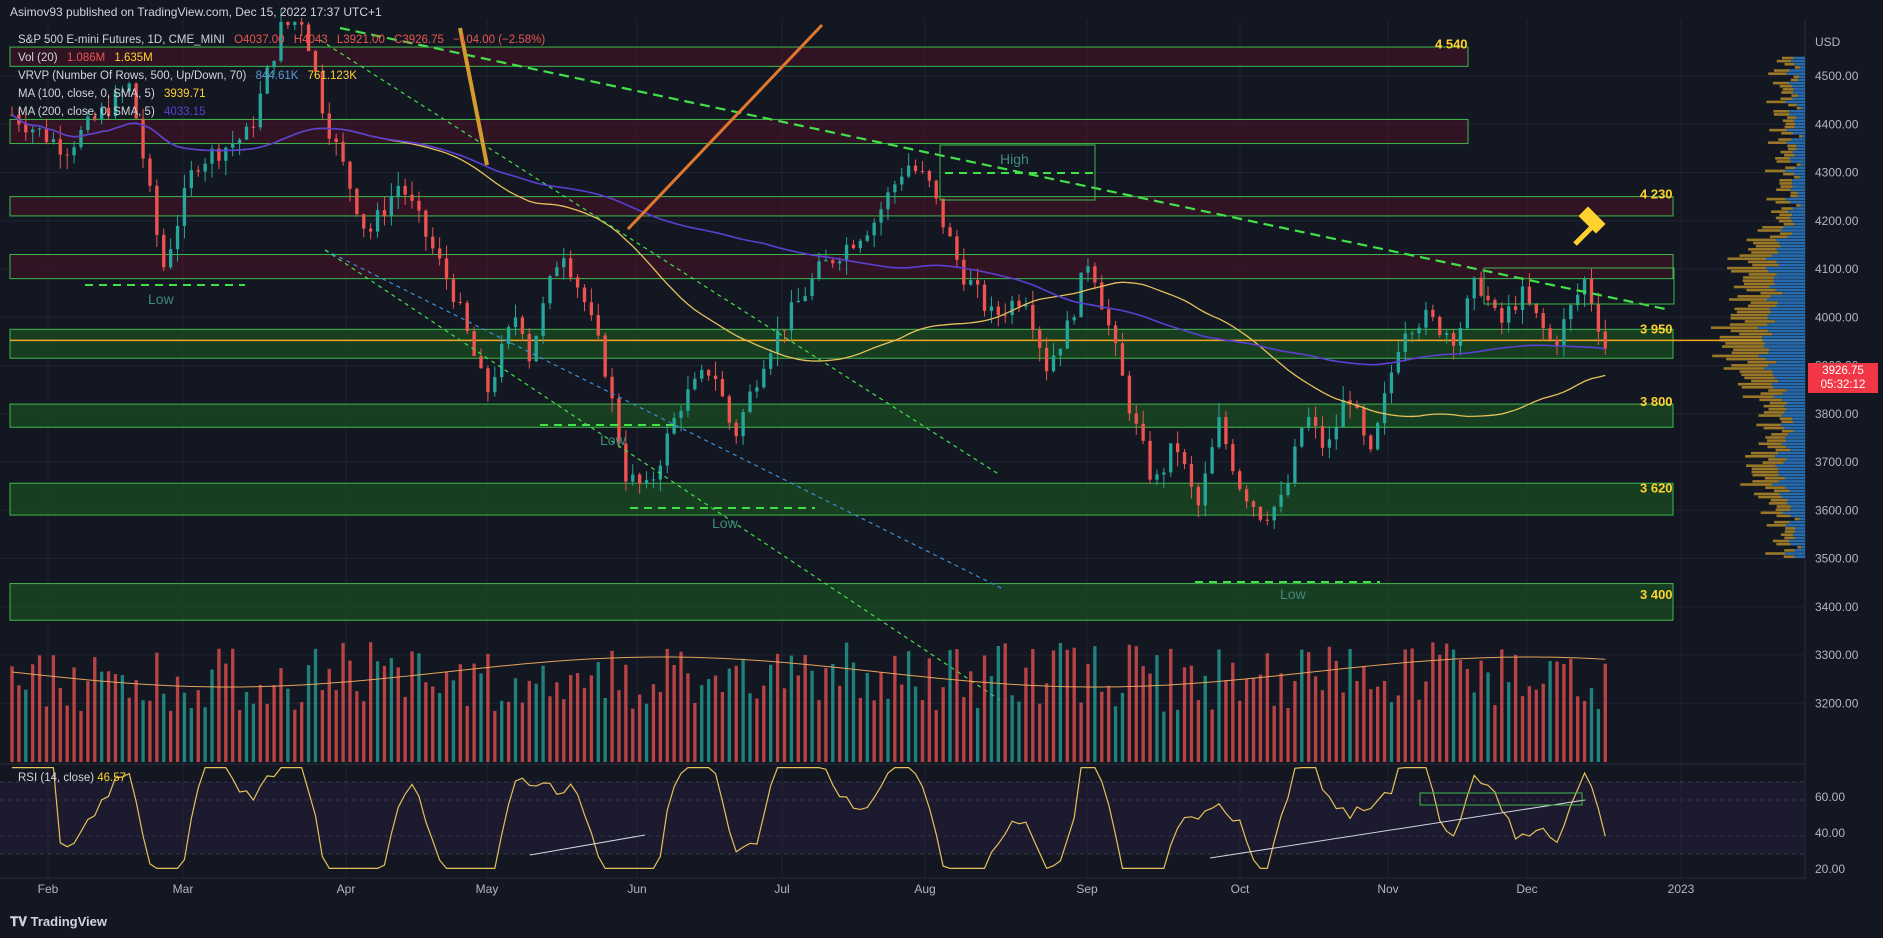  Describe the element at coordinates (115, 112) in the screenshot. I see `legend-ma200-row: MA (200, close, 0, SMA, 5) 4033.15` at that location.